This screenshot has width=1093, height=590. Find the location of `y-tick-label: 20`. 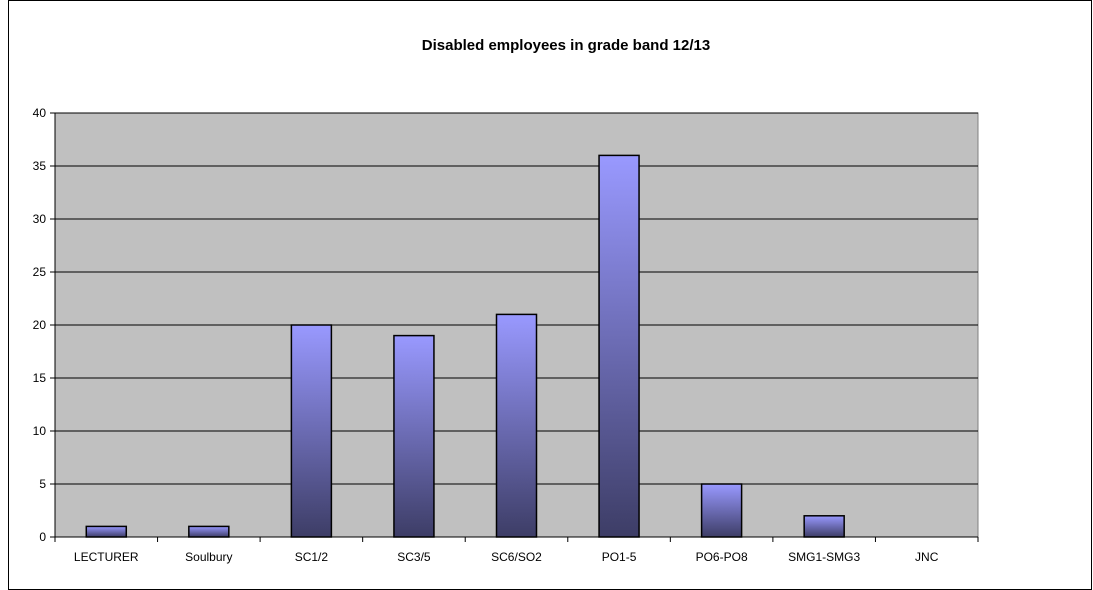

y-tick-label: 20 is located at coordinates (40, 325).